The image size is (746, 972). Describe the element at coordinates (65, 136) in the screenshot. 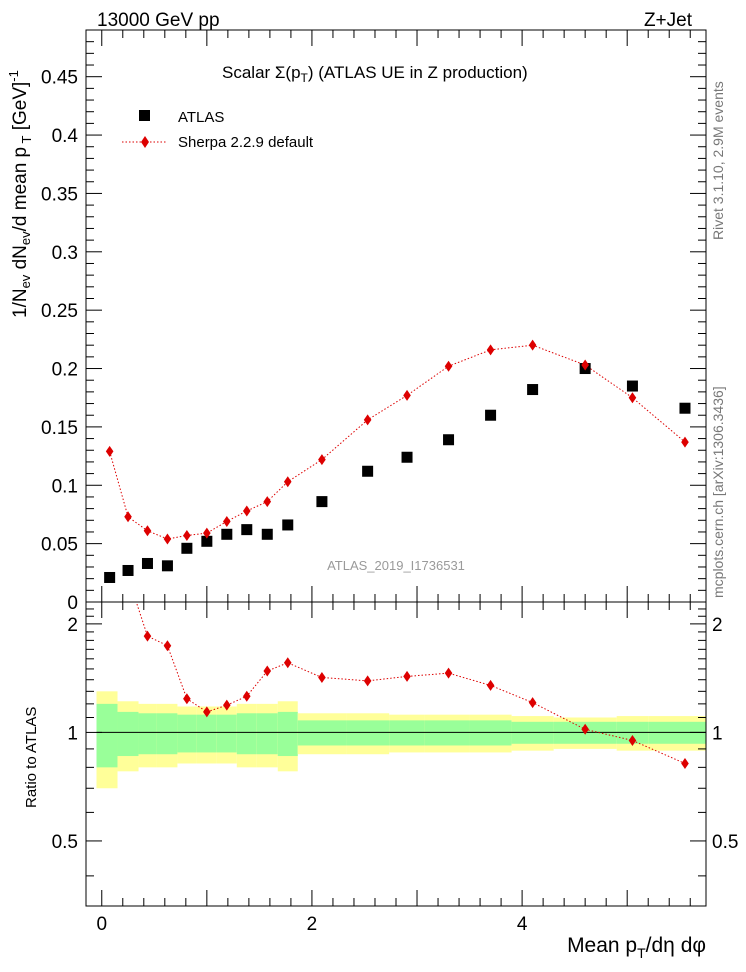

I see `main-y-tick-label: 0.4` at that location.